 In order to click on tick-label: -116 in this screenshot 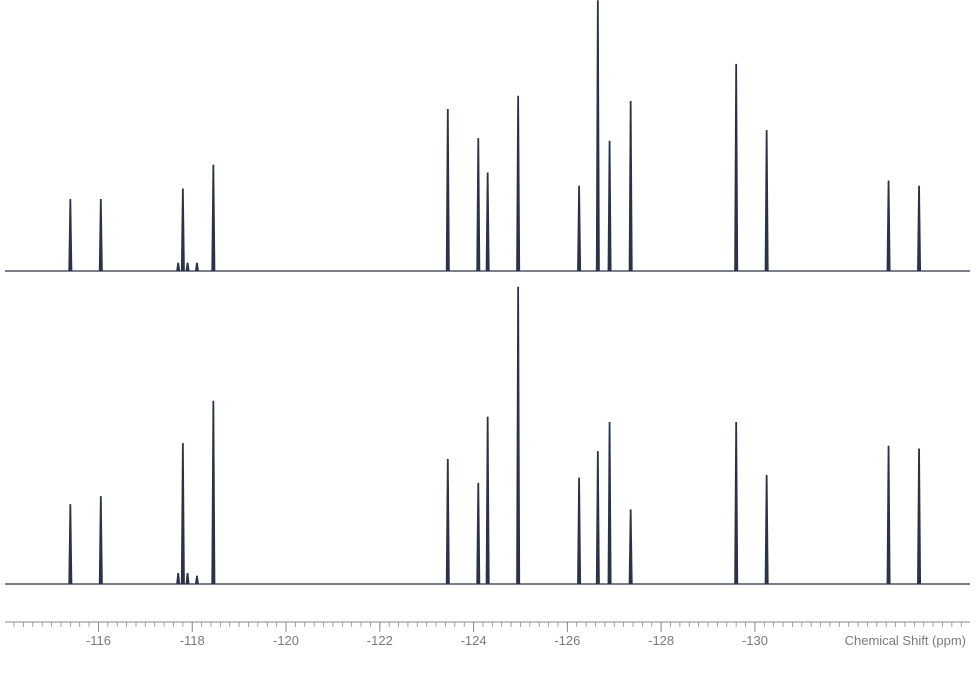, I will do `click(98, 640)`.